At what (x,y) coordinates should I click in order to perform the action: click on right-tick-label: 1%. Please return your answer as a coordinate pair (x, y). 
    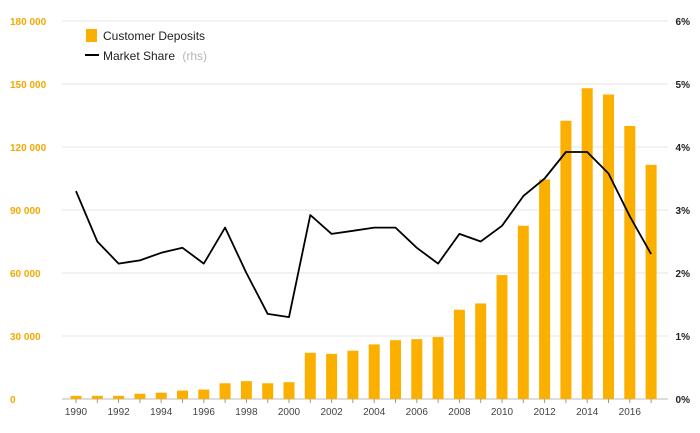
    Looking at the image, I should click on (683, 337).